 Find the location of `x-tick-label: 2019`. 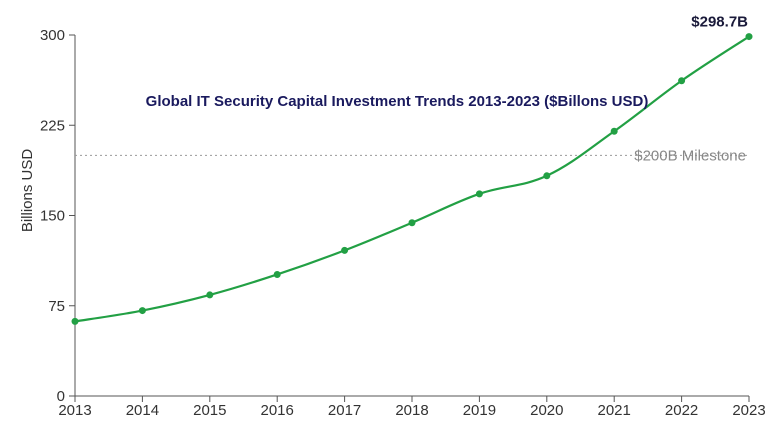

x-tick-label: 2019 is located at coordinates (479, 410).